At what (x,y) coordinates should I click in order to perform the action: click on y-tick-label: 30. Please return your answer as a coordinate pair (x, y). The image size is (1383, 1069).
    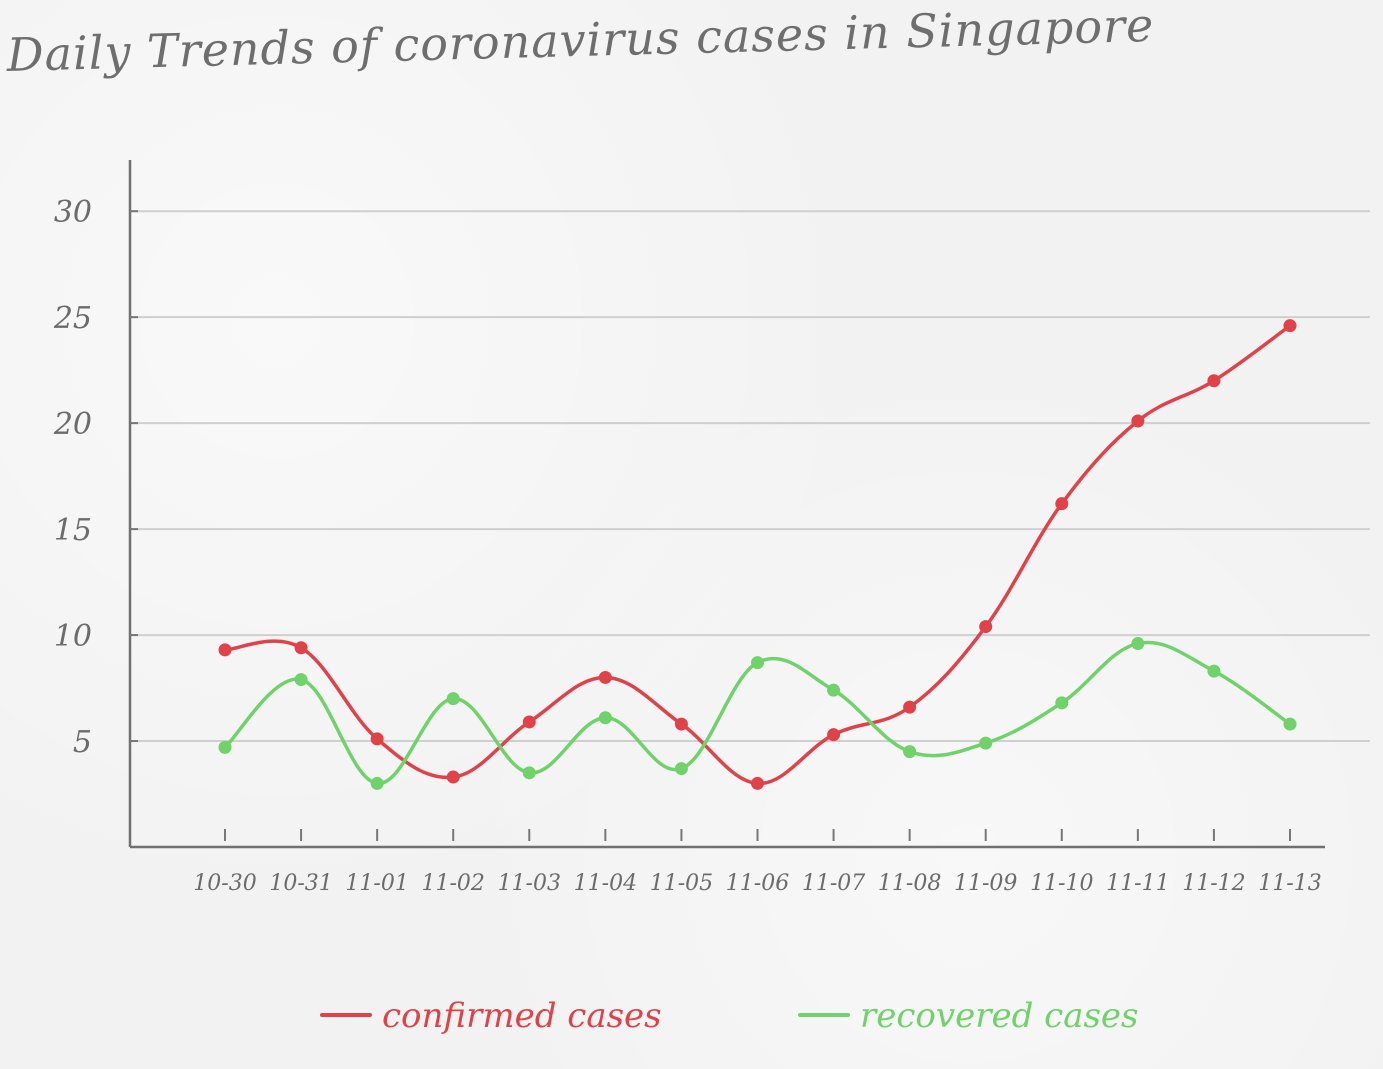
    Looking at the image, I should click on (73, 212).